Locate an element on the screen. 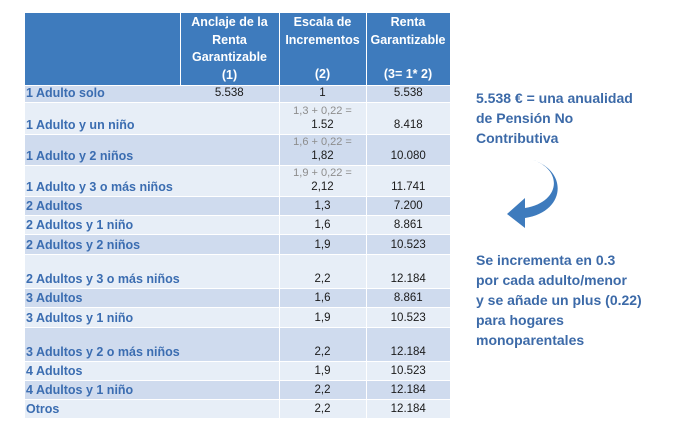 The width and height of the screenshot is (699, 430). header-line: Garantizable is located at coordinates (408, 39).